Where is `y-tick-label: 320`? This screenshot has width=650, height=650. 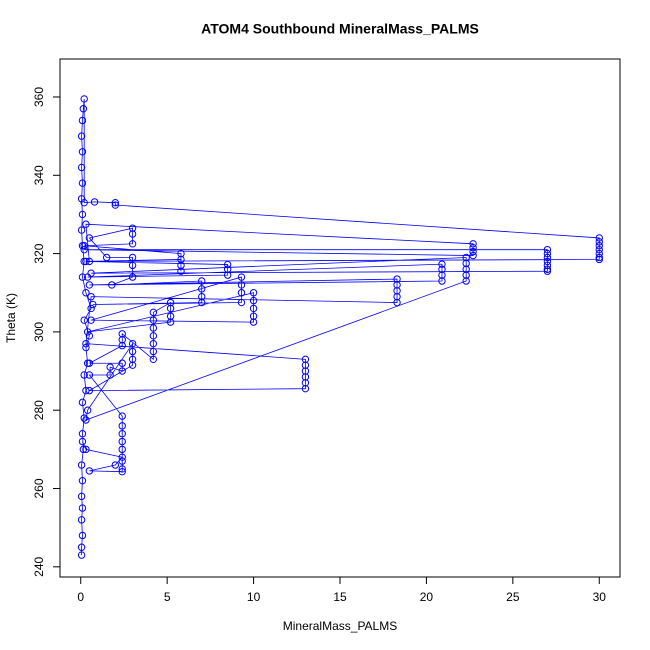
y-tick-label: 320 is located at coordinates (39, 253).